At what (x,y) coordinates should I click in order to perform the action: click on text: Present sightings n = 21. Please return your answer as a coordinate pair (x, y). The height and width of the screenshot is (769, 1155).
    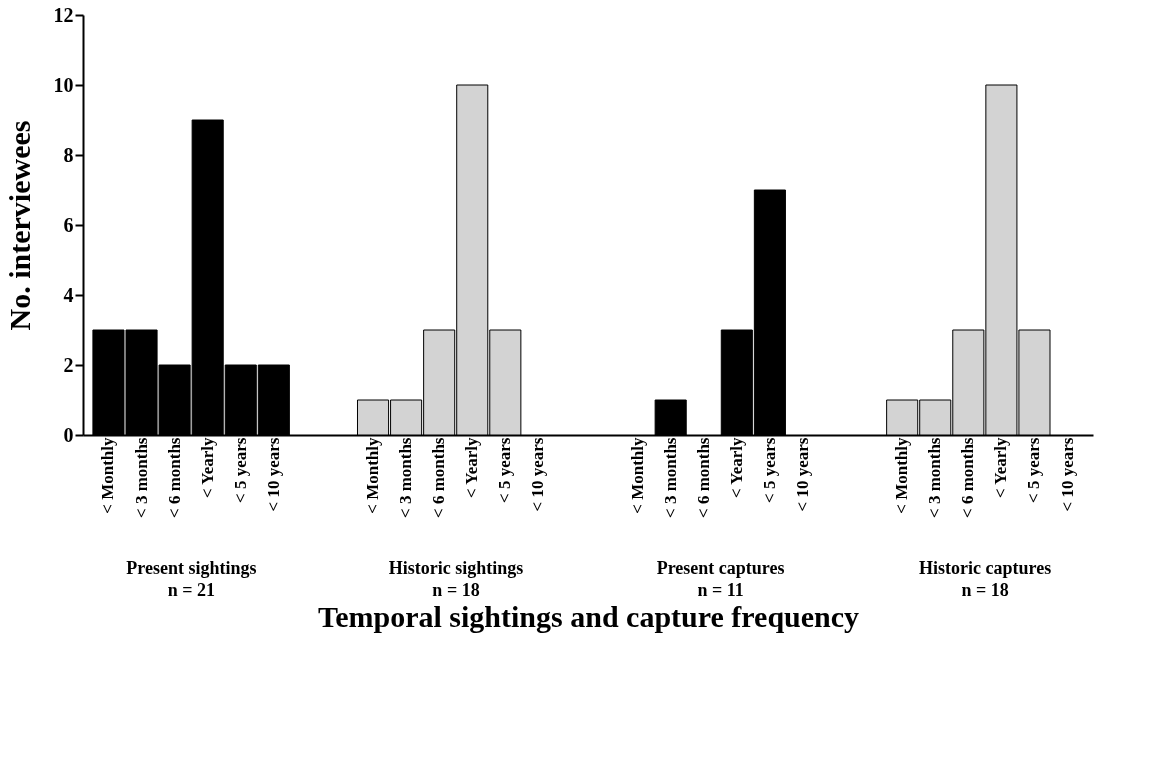
    Looking at the image, I should click on (191, 579).